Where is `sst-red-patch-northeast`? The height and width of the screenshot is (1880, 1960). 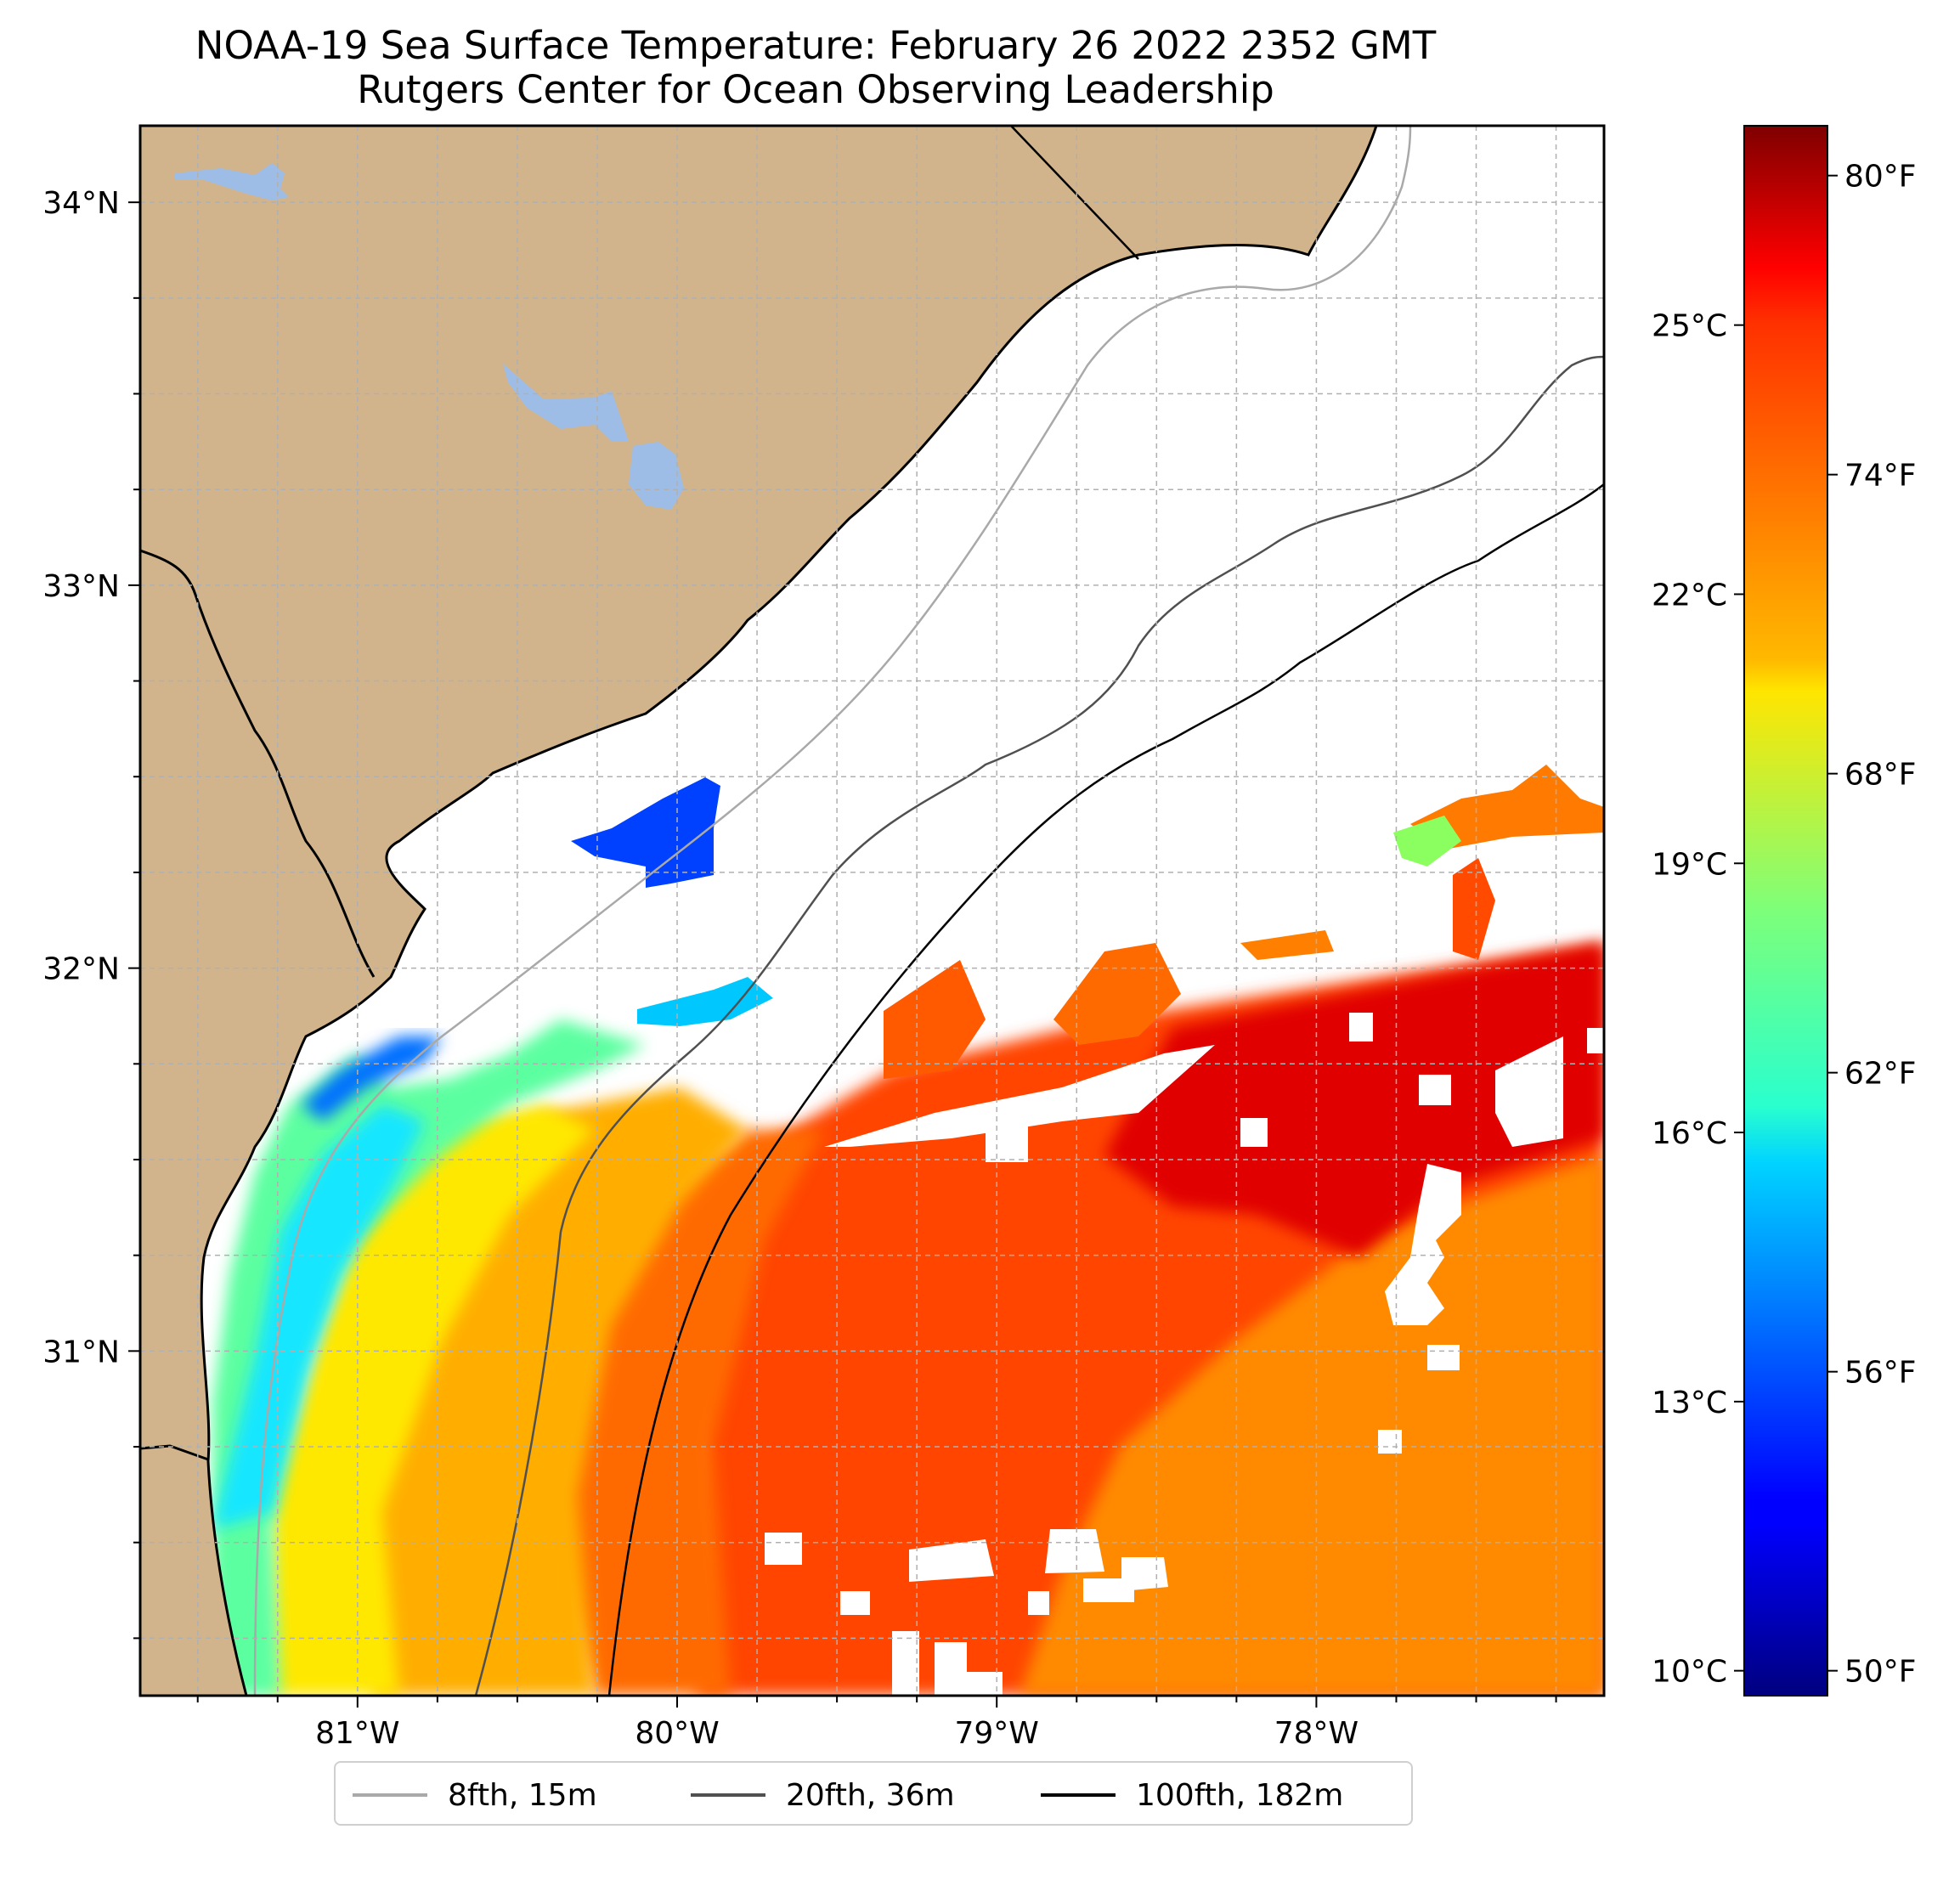
sst-red-patch-northeast is located at coordinates (1474, 909).